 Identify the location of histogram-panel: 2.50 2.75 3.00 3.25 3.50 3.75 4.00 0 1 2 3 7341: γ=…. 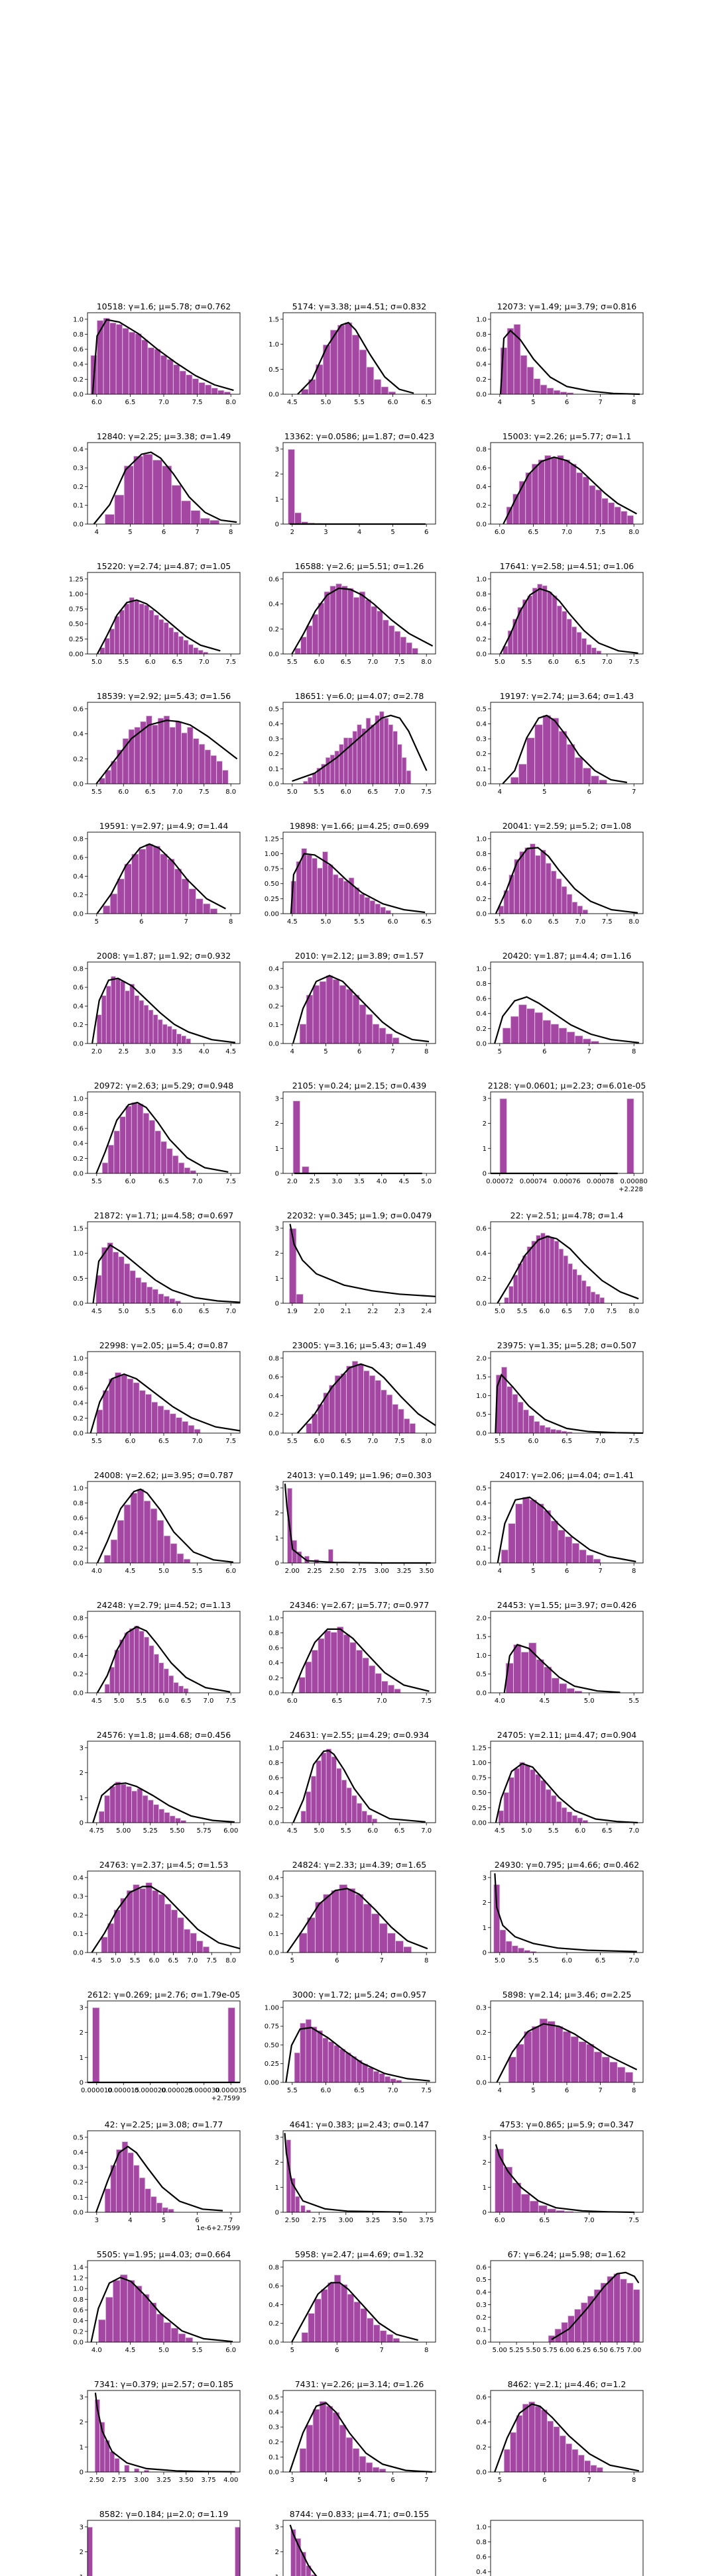
(161, 2431).